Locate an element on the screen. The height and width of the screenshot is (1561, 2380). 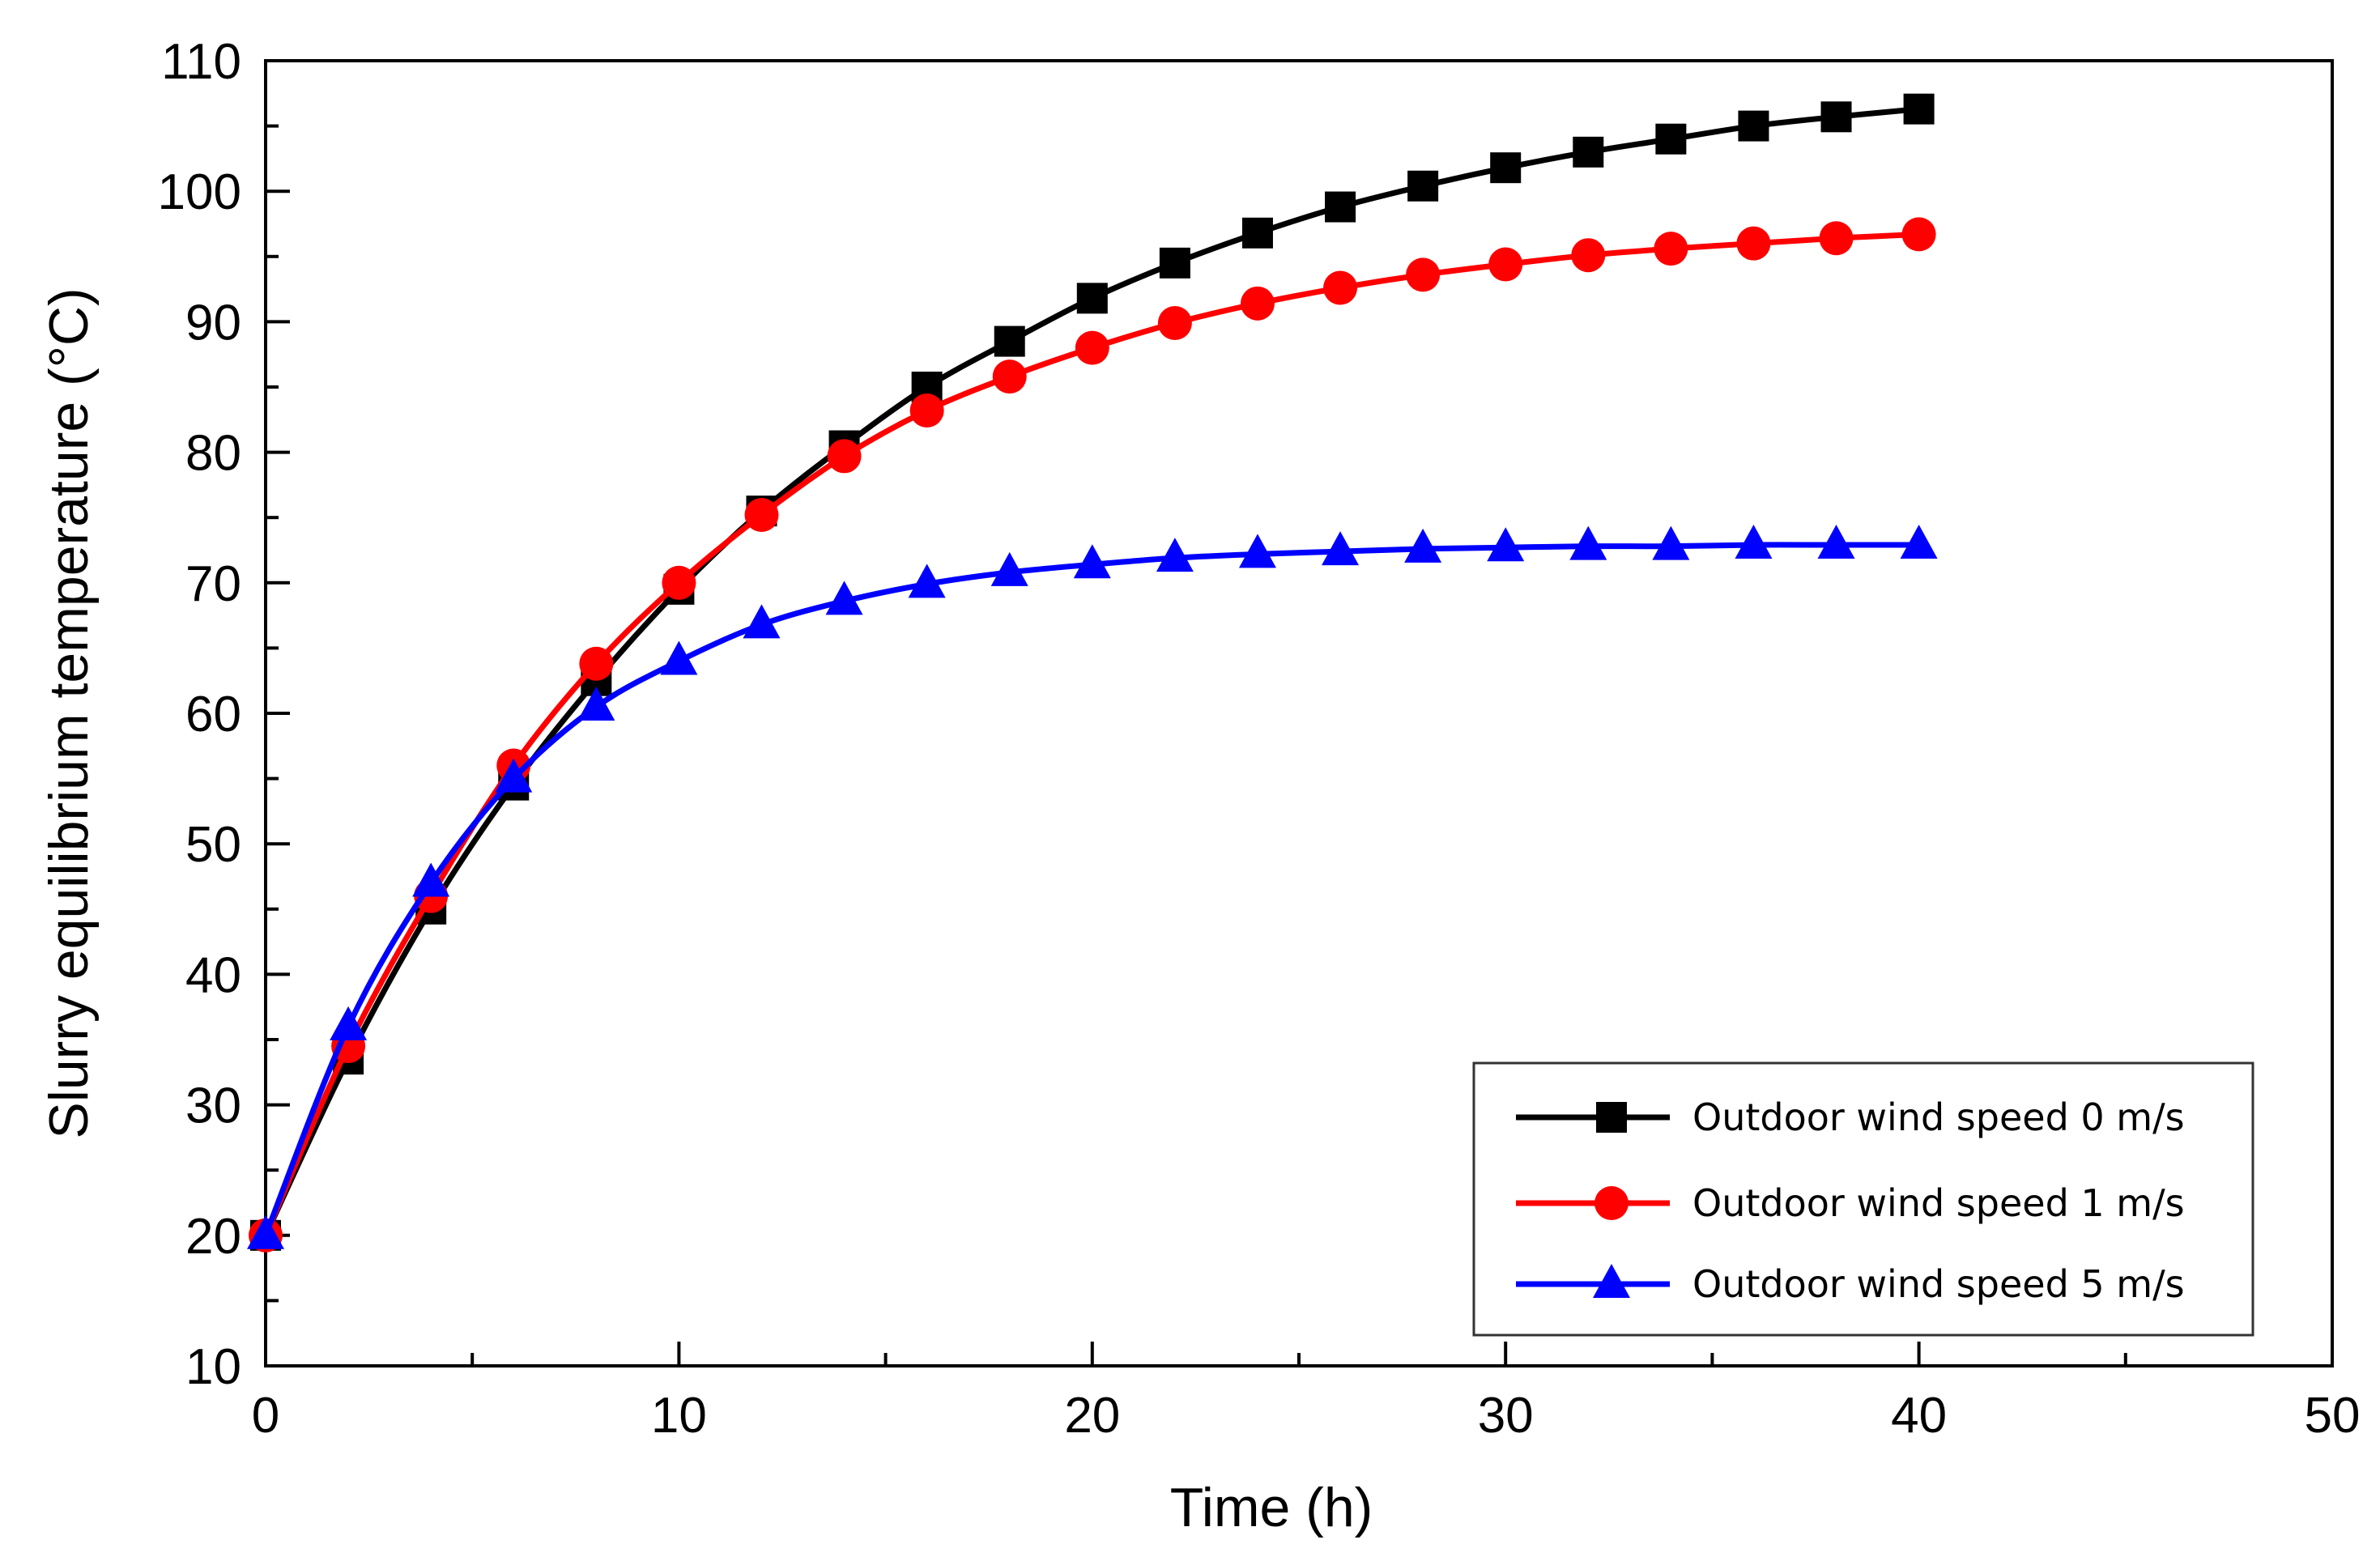
x-tick-label: 30 is located at coordinates (1506, 1416).